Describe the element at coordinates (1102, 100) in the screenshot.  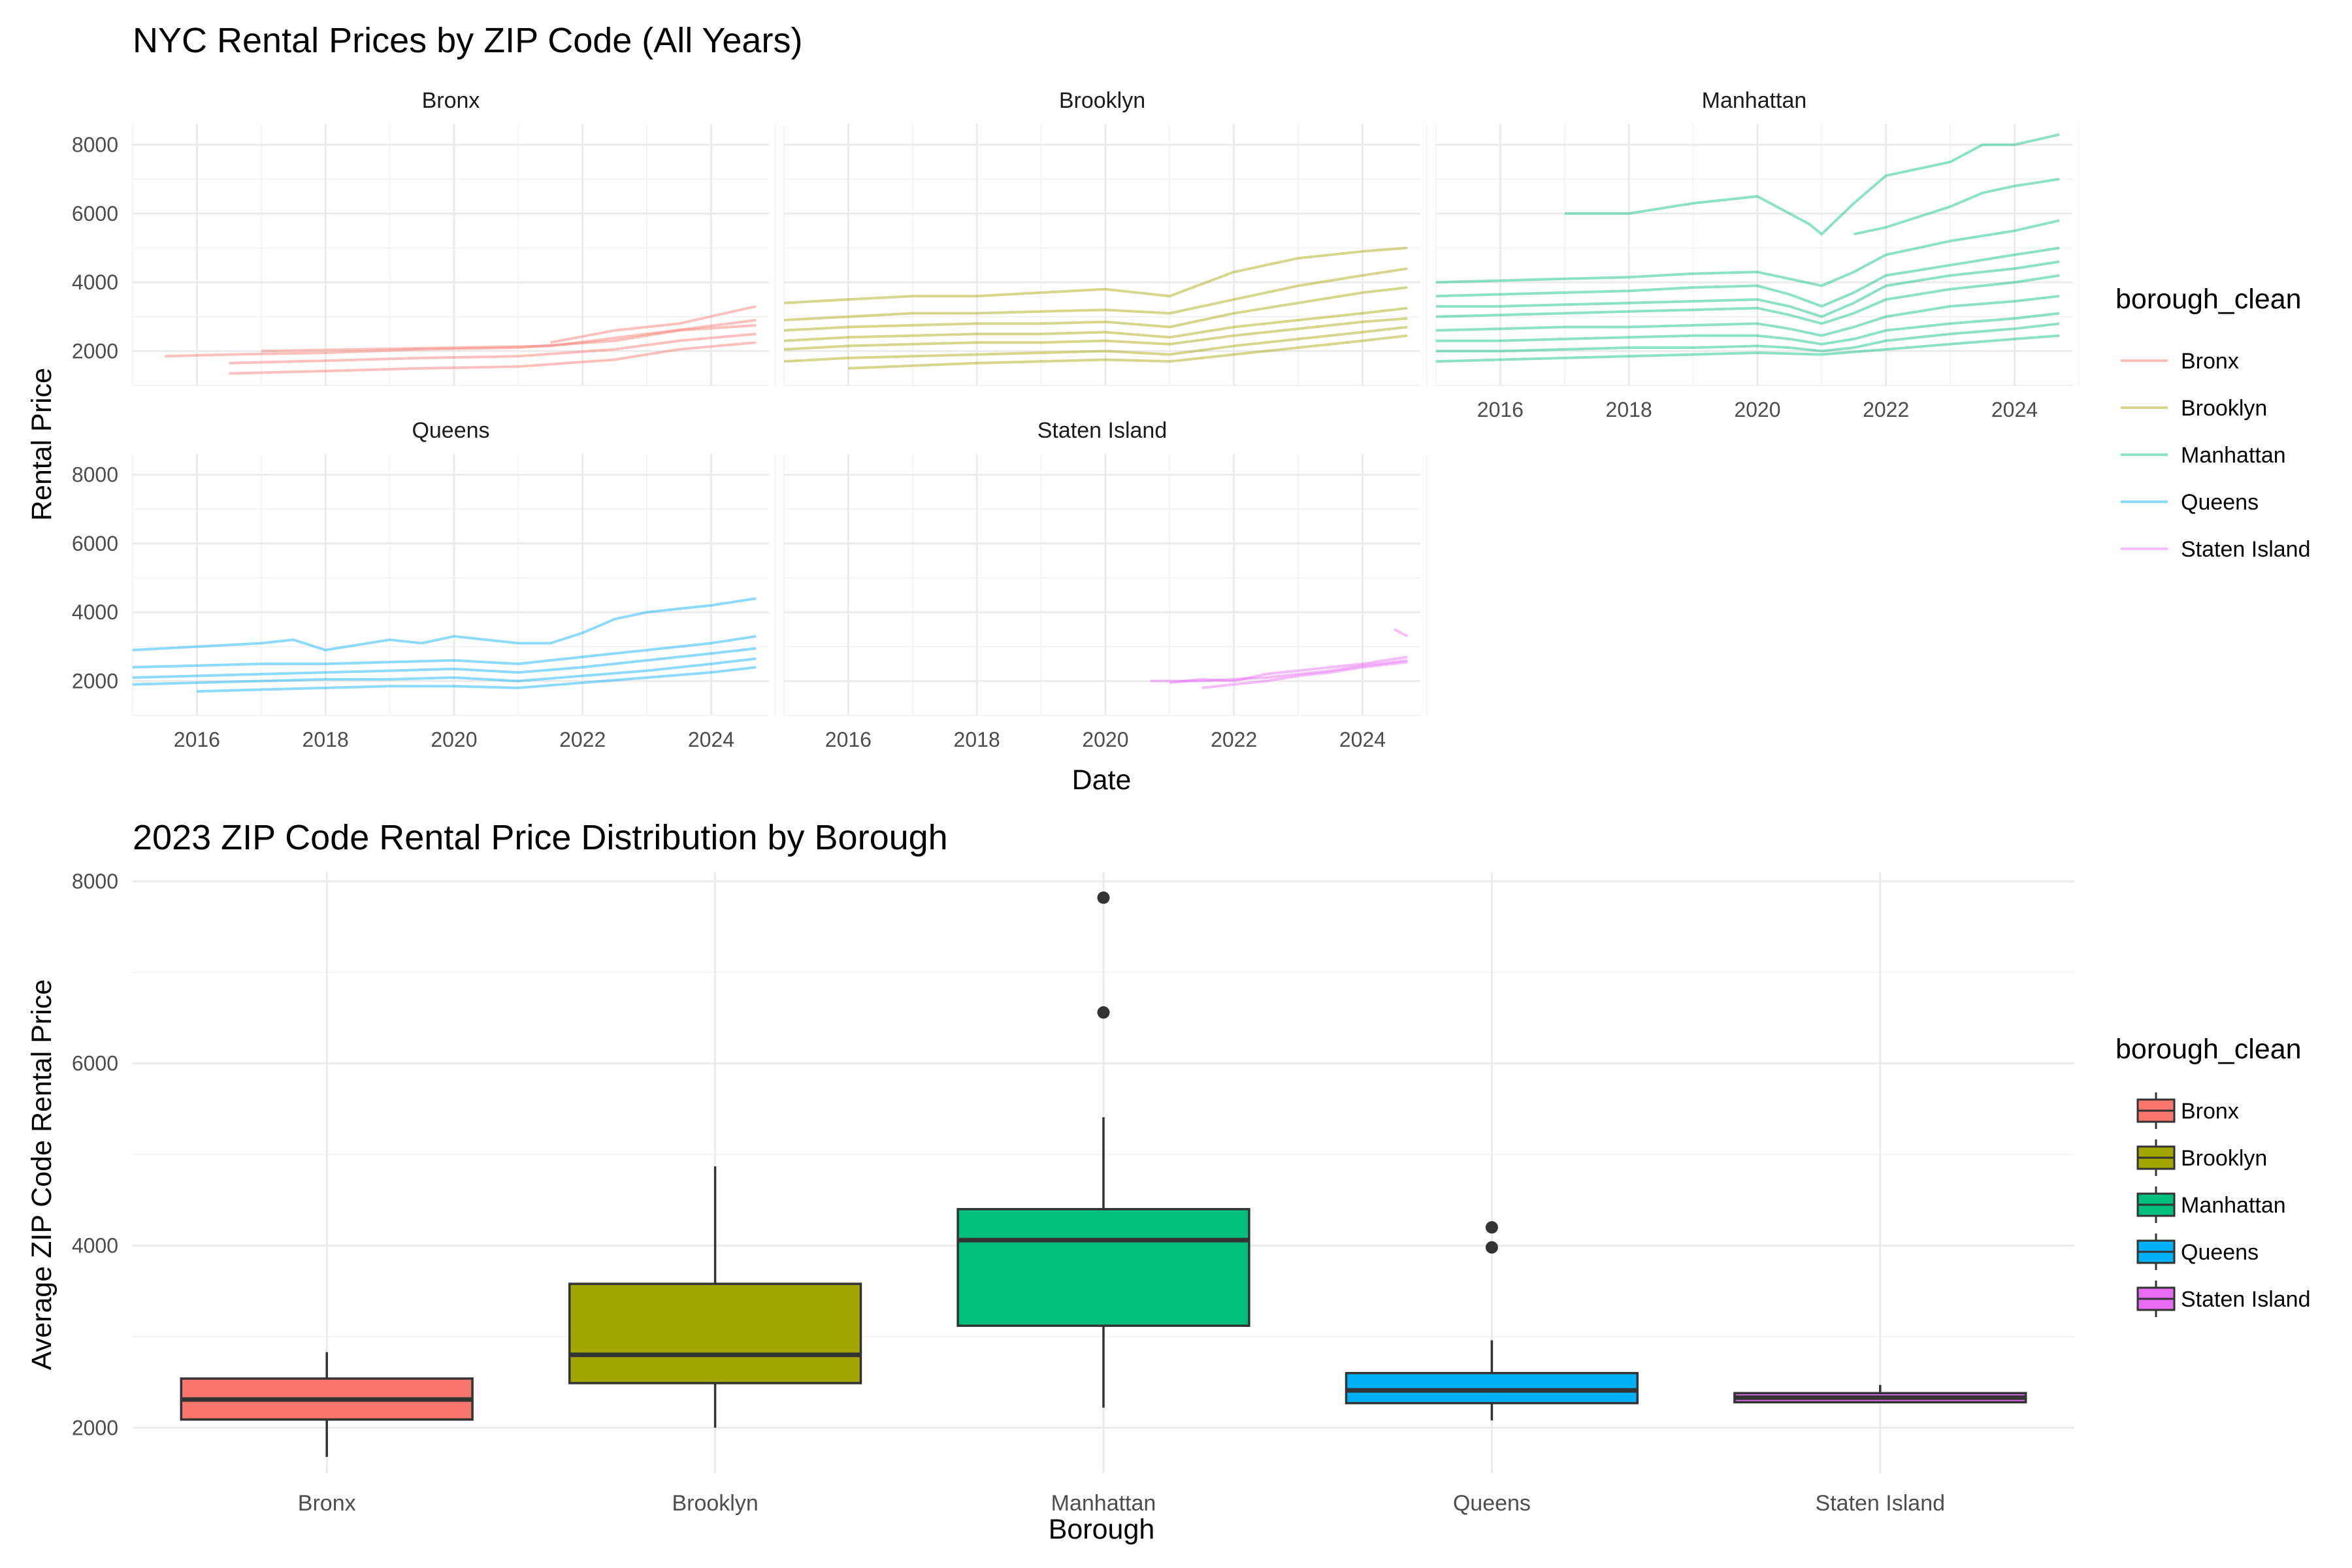
I see `facet-strip-label: Brooklyn` at that location.